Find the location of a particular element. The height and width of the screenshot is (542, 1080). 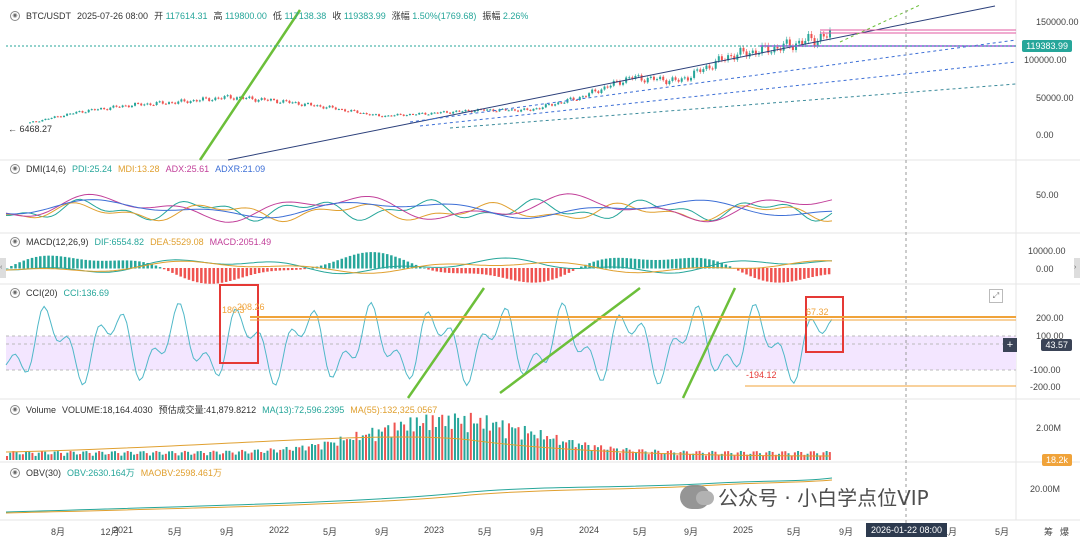

highlight-box-right is located at coordinates (824, 324).